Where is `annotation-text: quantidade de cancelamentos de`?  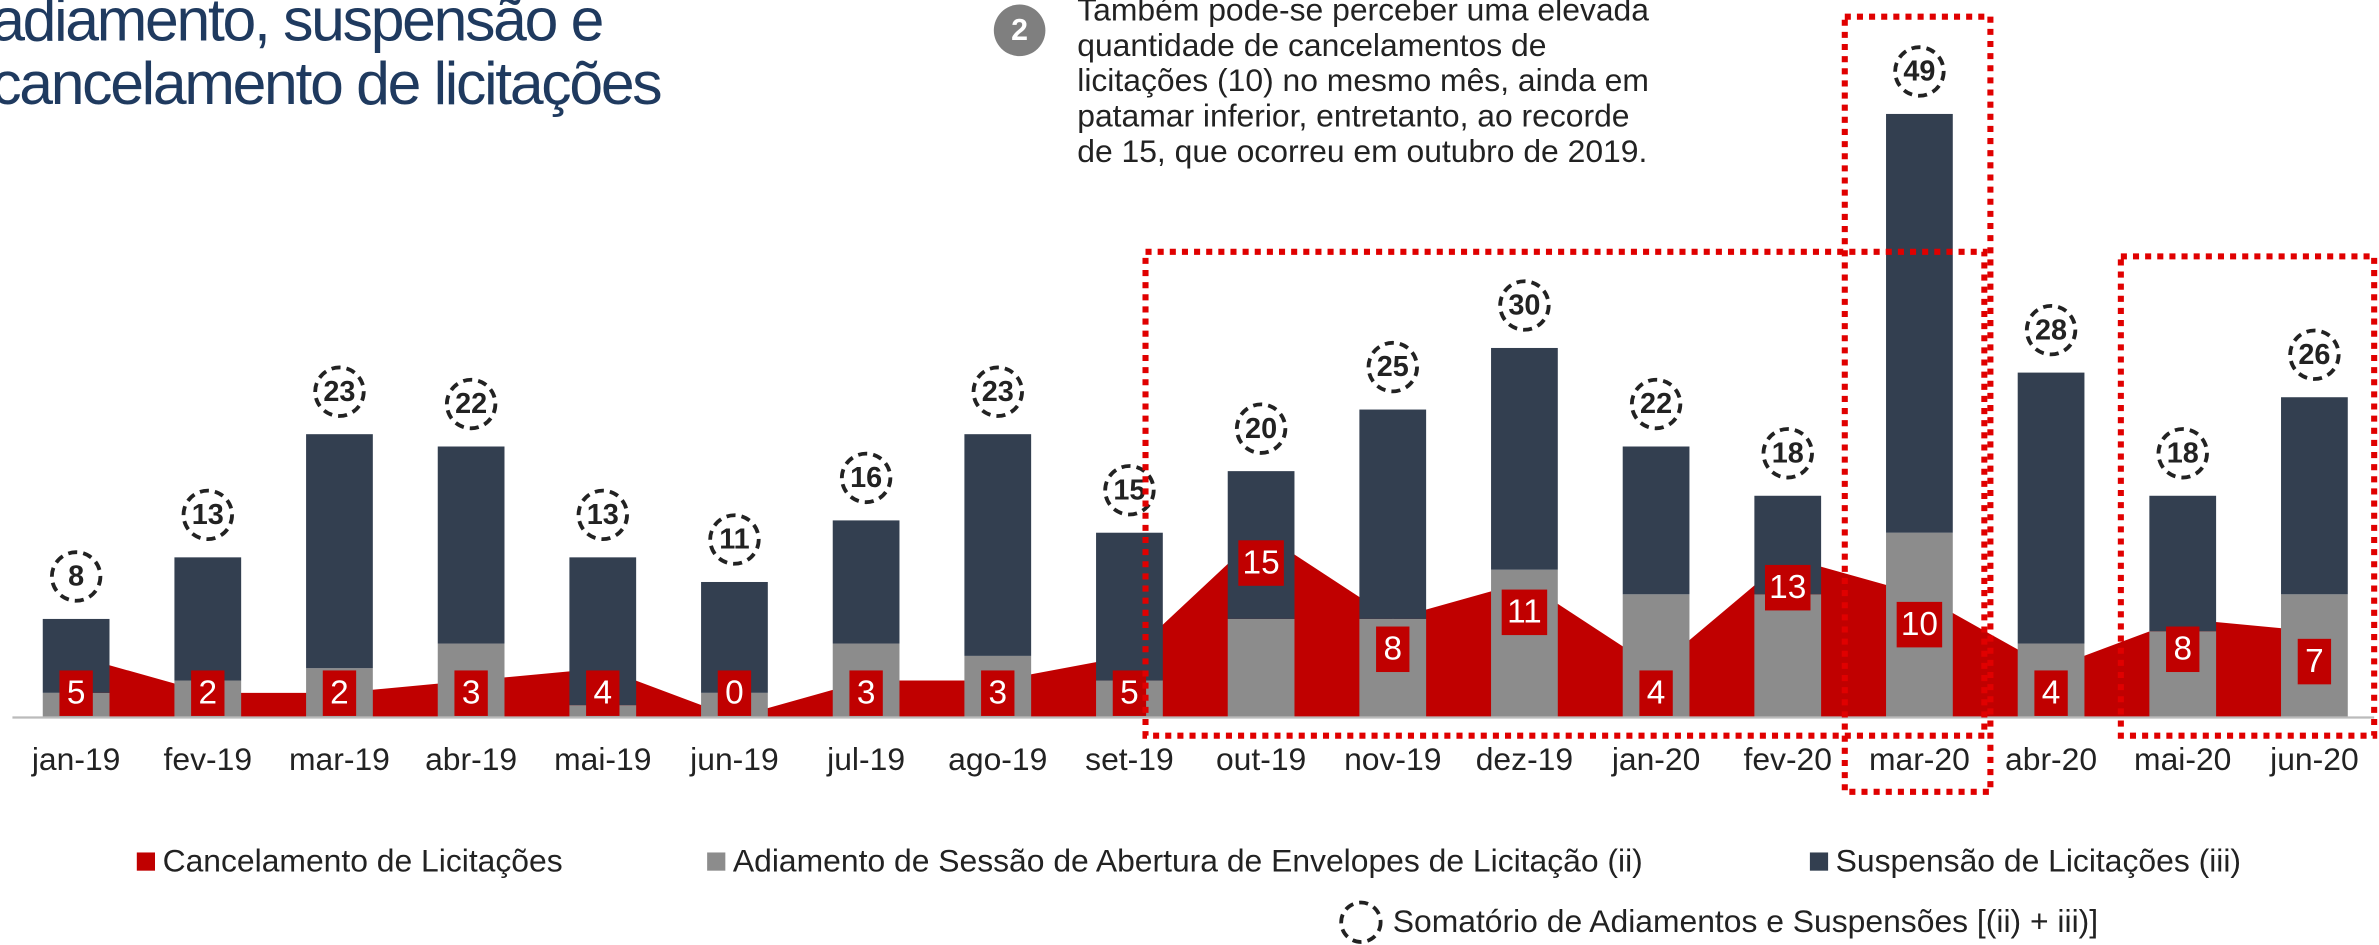 annotation-text: quantidade de cancelamentos de is located at coordinates (1311, 45).